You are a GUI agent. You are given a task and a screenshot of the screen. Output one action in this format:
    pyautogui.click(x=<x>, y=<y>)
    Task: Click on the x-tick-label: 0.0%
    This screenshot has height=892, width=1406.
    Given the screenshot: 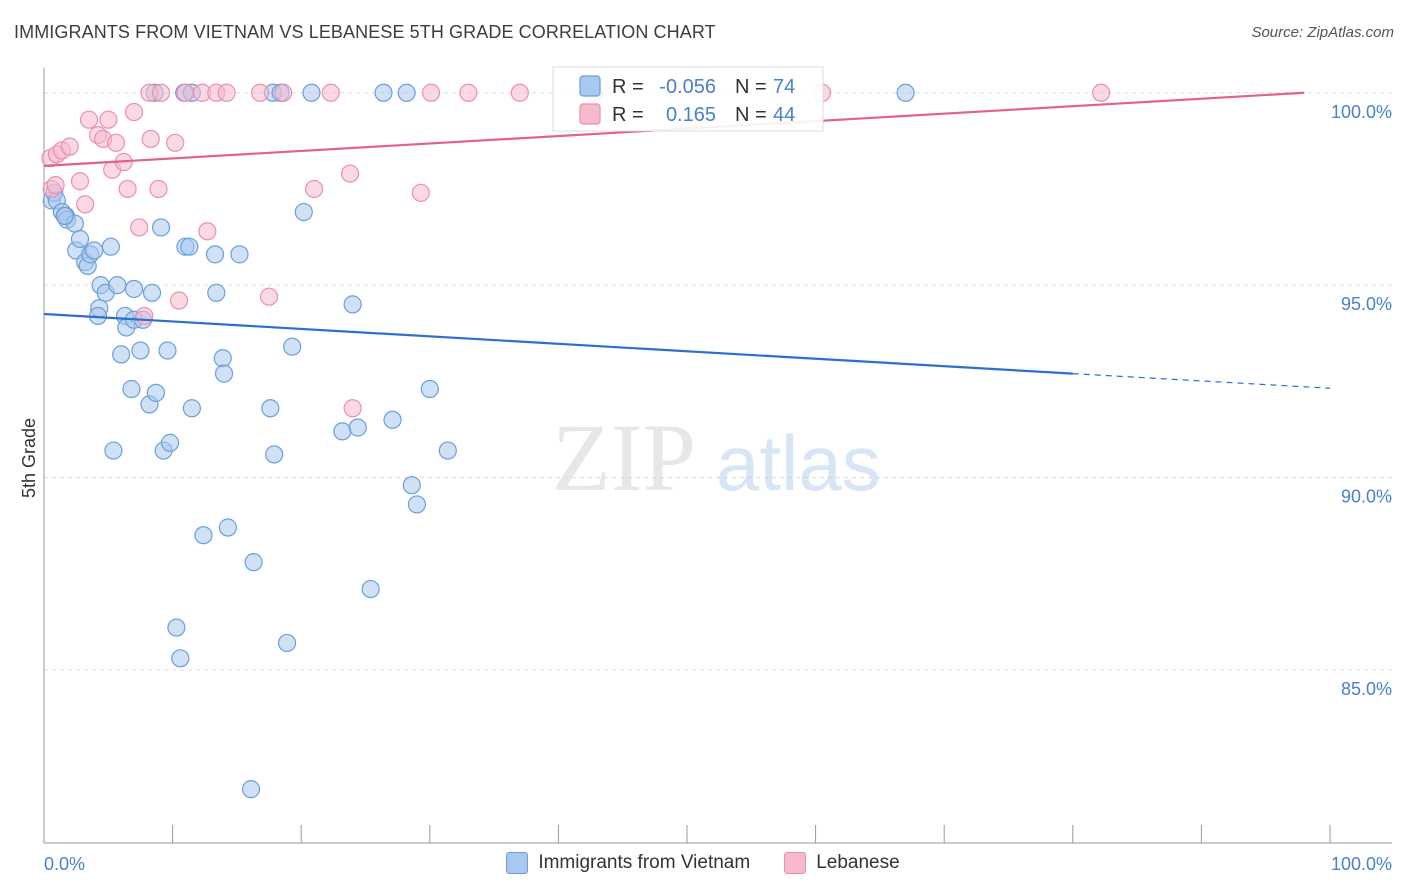 What is the action you would take?
    pyautogui.click(x=64, y=864)
    